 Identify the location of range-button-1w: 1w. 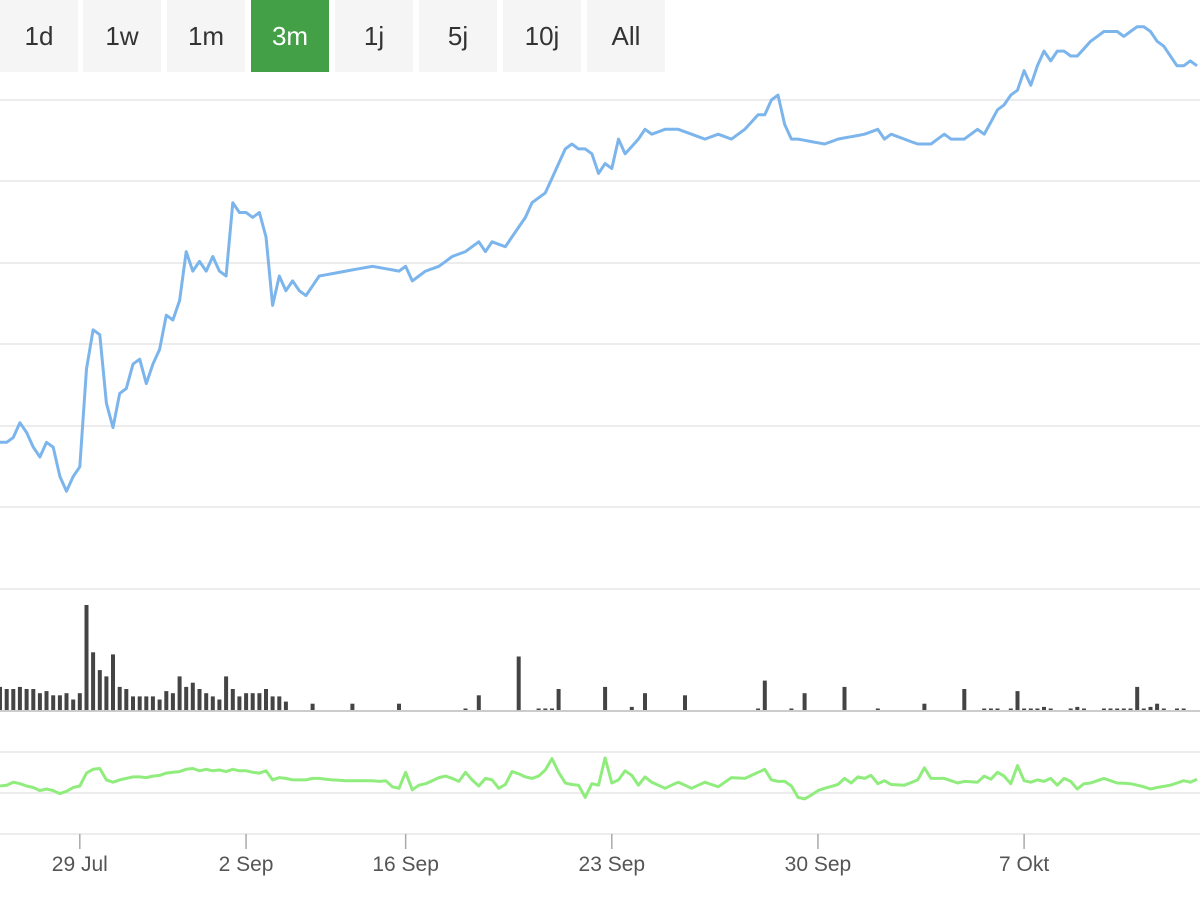
(122, 36).